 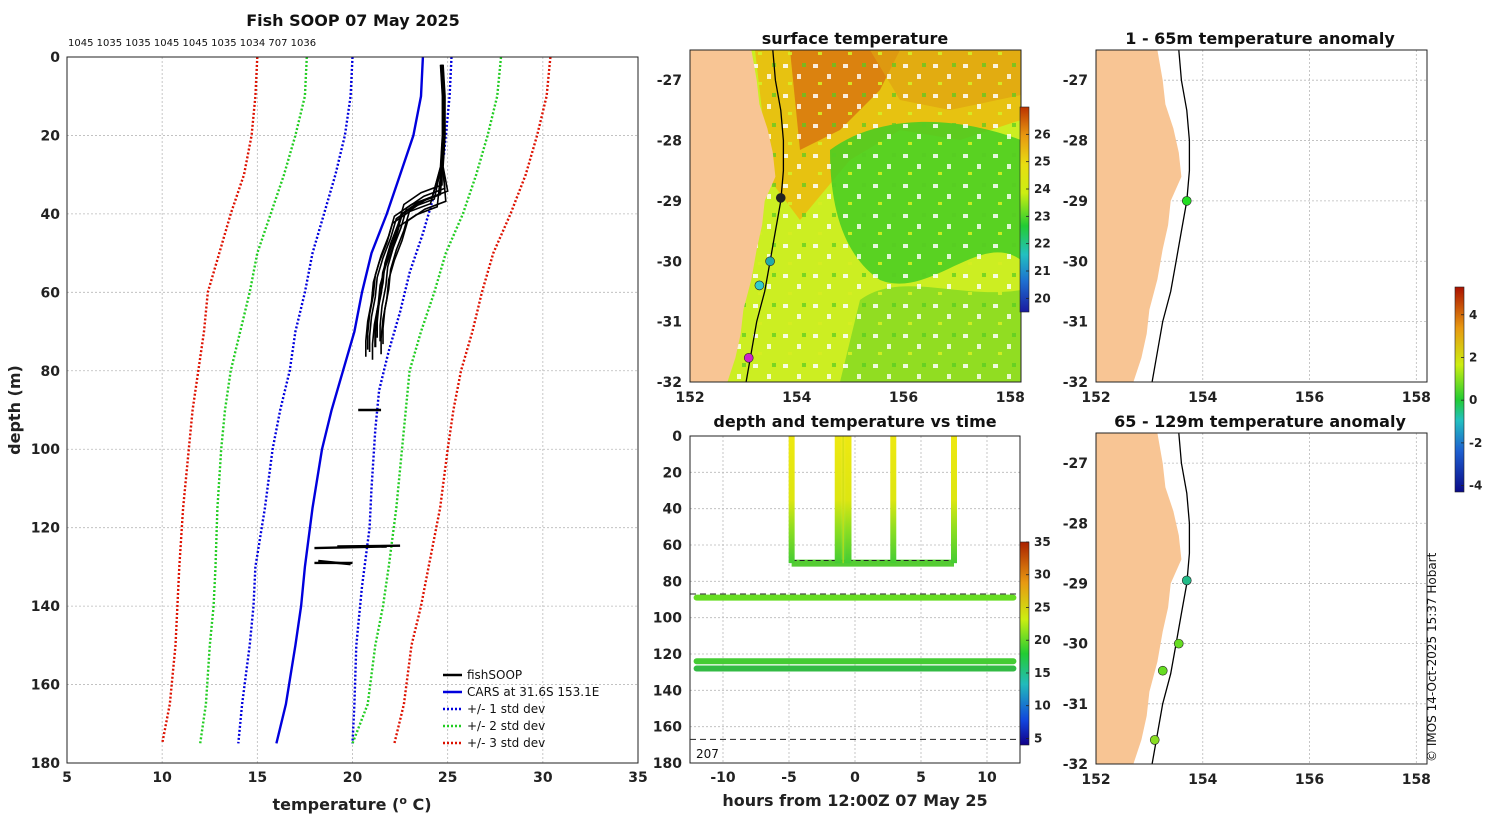 I want to click on anom-deep-land, so click(x=1139, y=598).